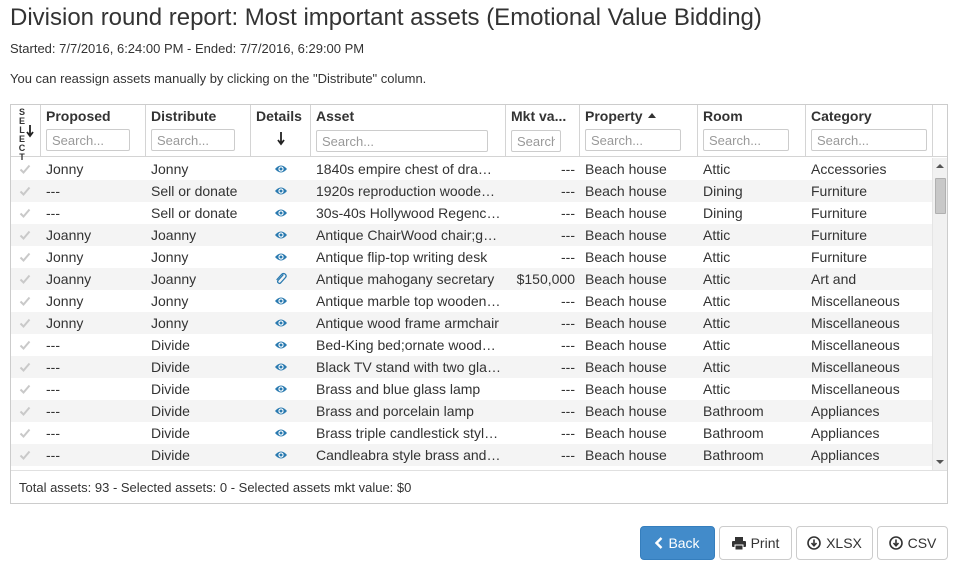  Describe the element at coordinates (281, 279) in the screenshot. I see `paperclip-icon` at that location.